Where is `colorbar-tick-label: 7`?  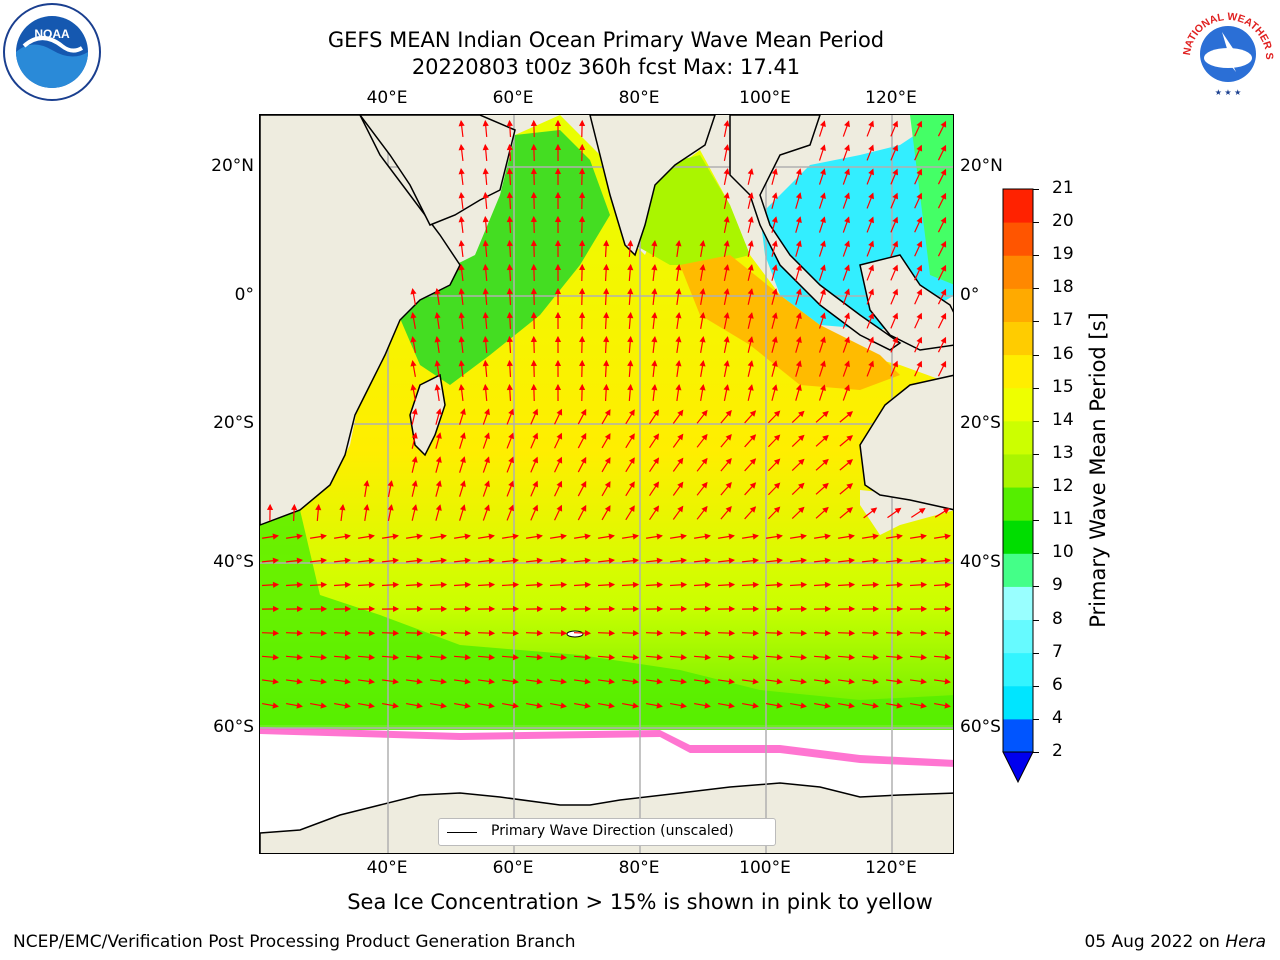 colorbar-tick-label: 7 is located at coordinates (1057, 651).